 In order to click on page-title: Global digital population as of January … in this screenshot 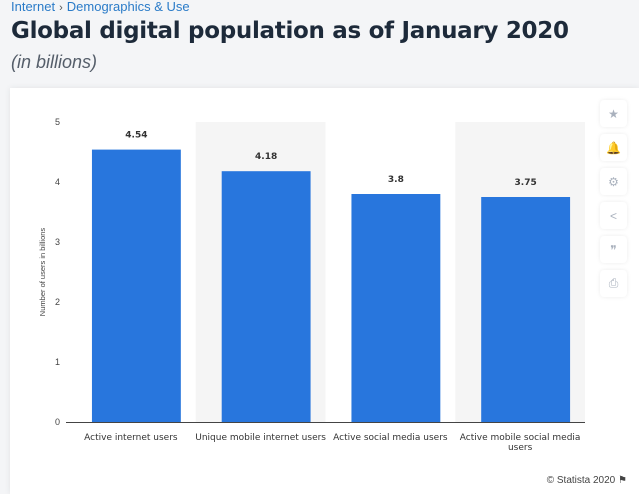, I will do `click(290, 31)`.